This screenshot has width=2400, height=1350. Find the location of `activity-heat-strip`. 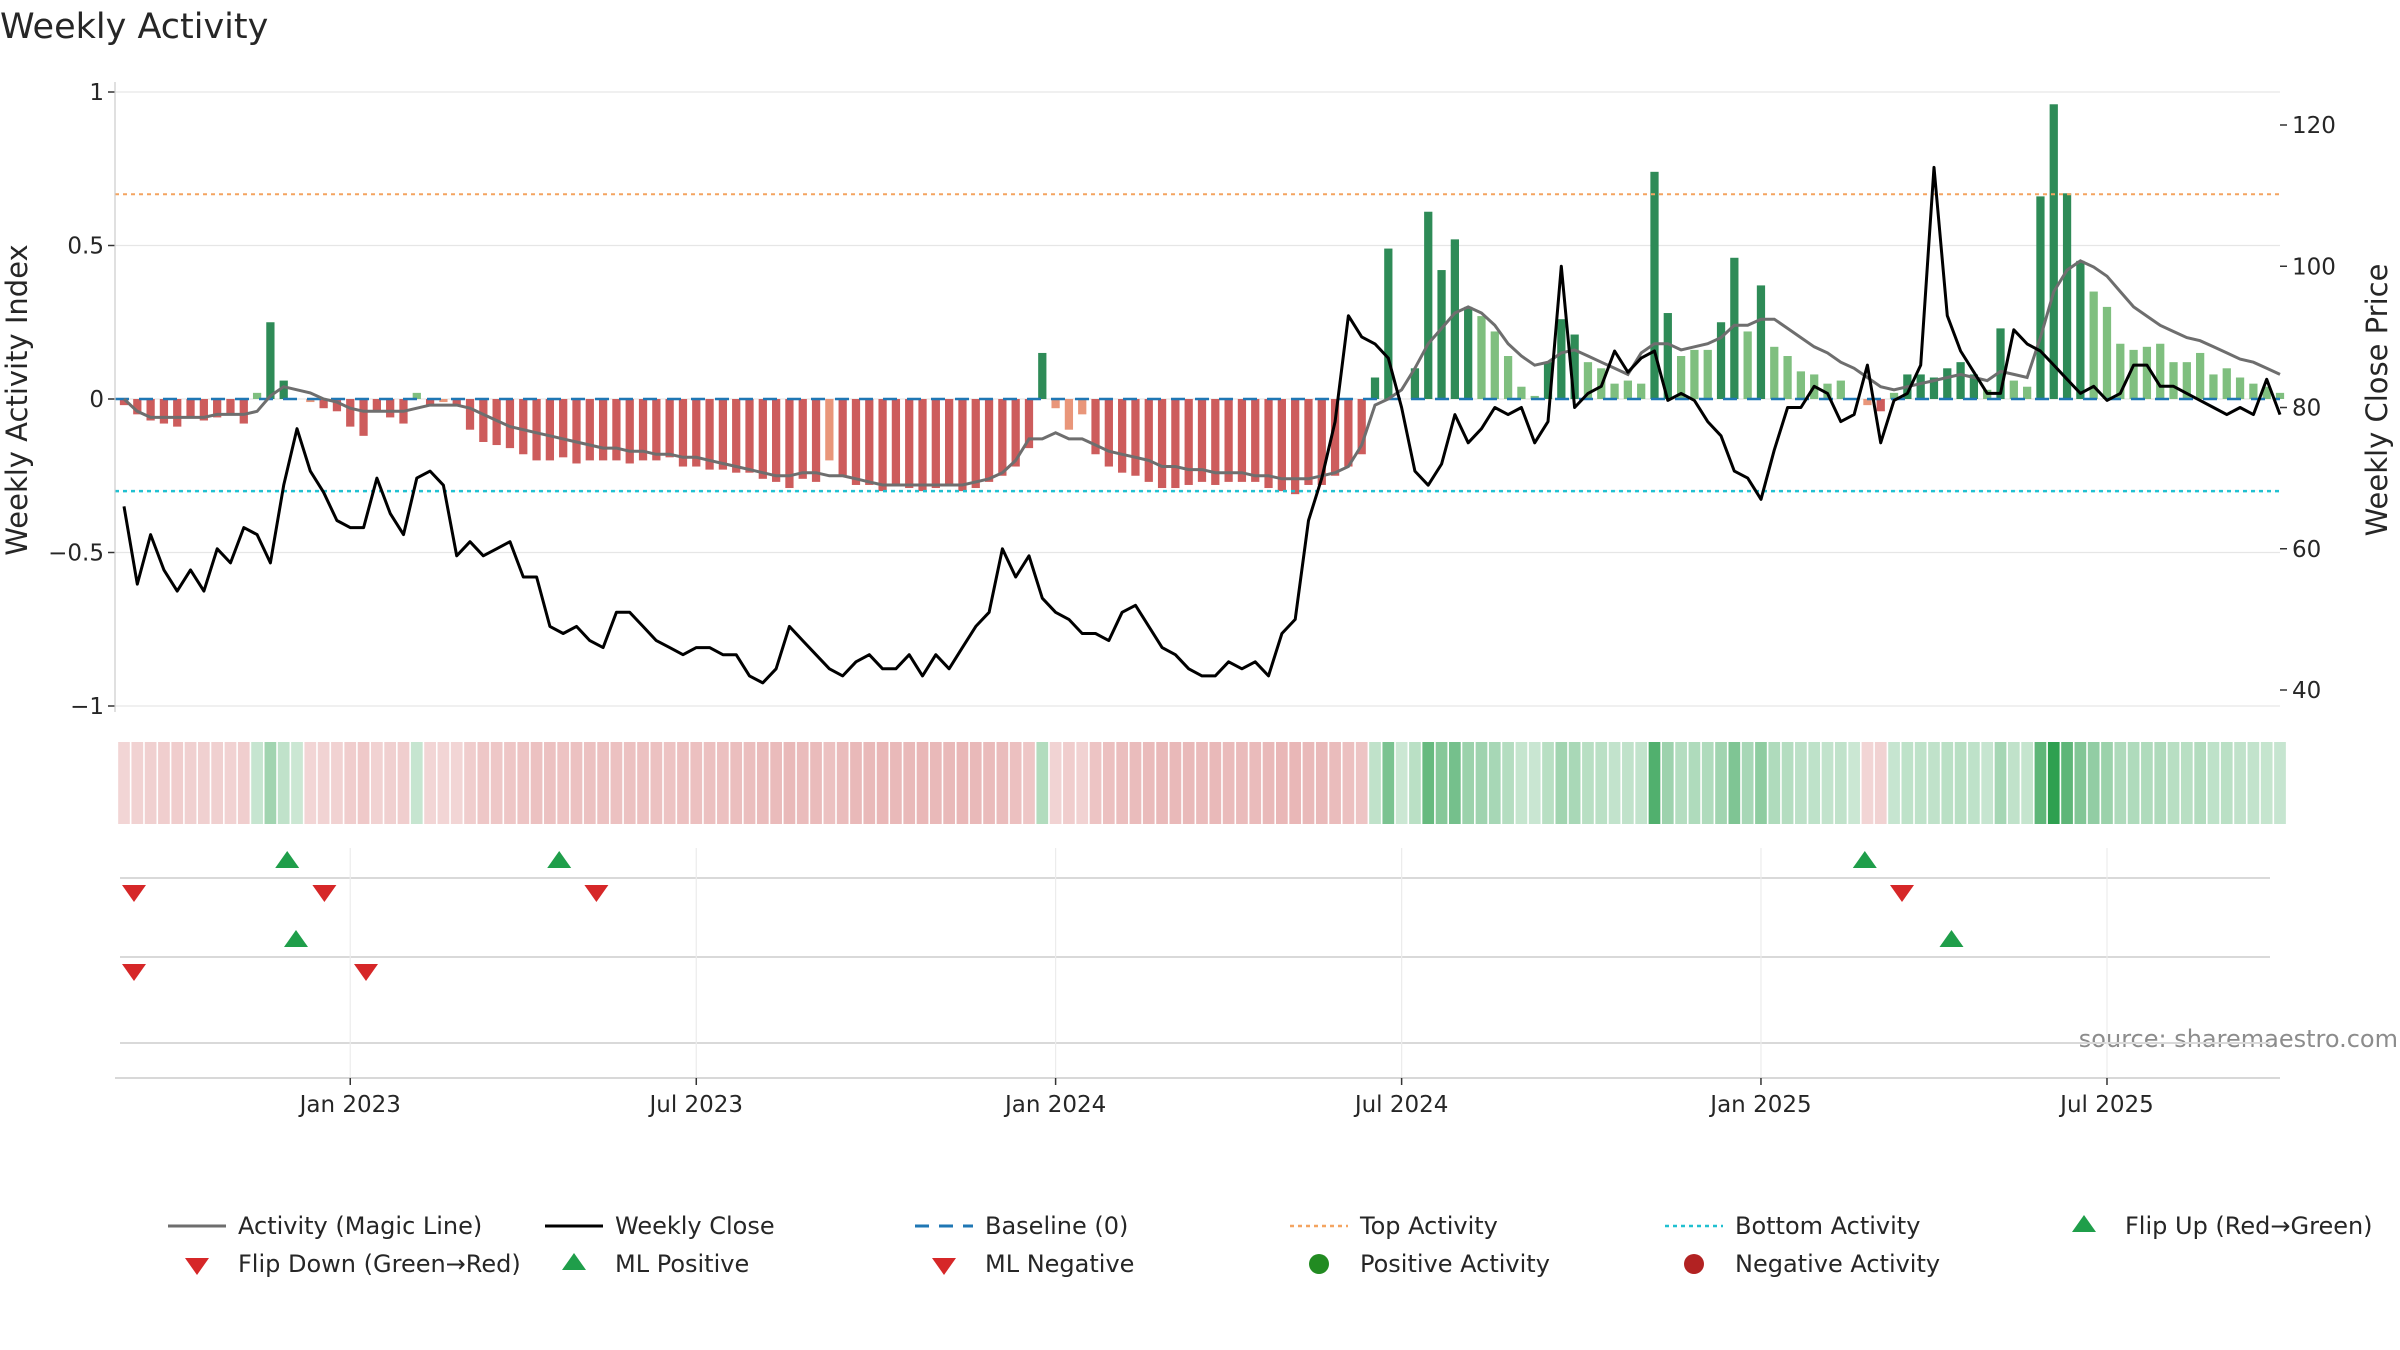

activity-heat-strip is located at coordinates (1202, 783).